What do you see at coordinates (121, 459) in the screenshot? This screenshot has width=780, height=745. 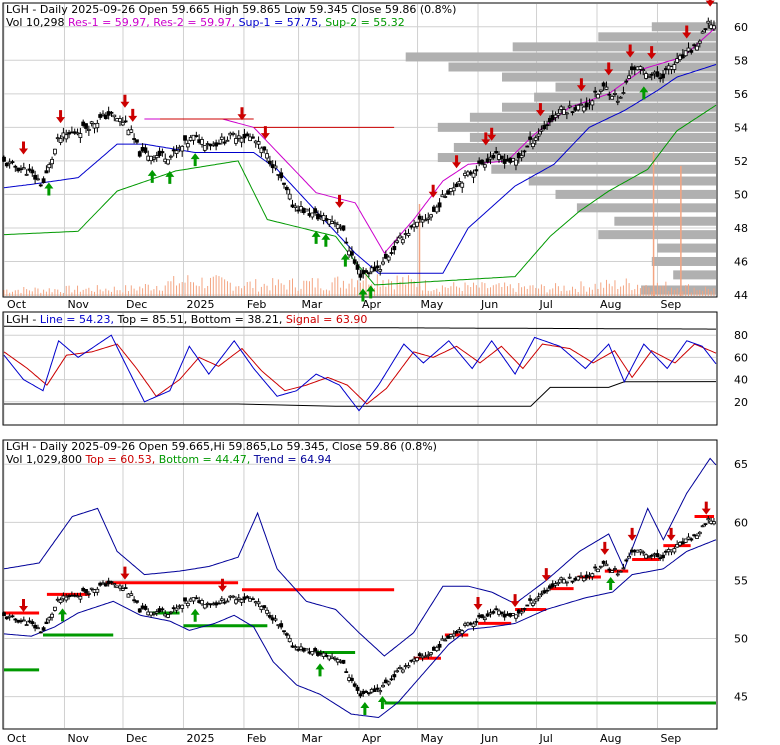 I see `header-part: Top = 60.53,` at bounding box center [121, 459].